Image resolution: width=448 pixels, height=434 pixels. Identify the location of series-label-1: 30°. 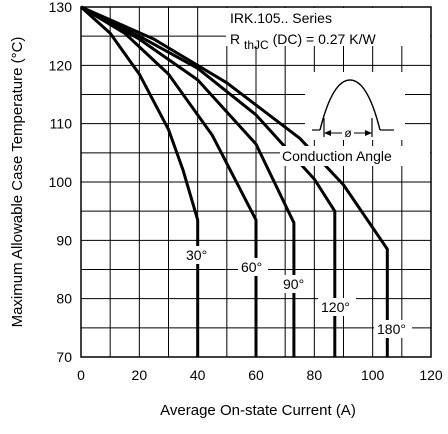
(196, 255).